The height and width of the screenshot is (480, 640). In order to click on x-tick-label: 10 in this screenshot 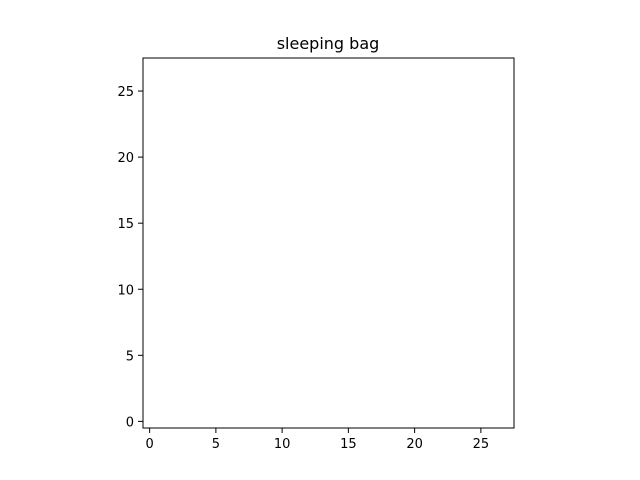, I will do `click(282, 444)`.